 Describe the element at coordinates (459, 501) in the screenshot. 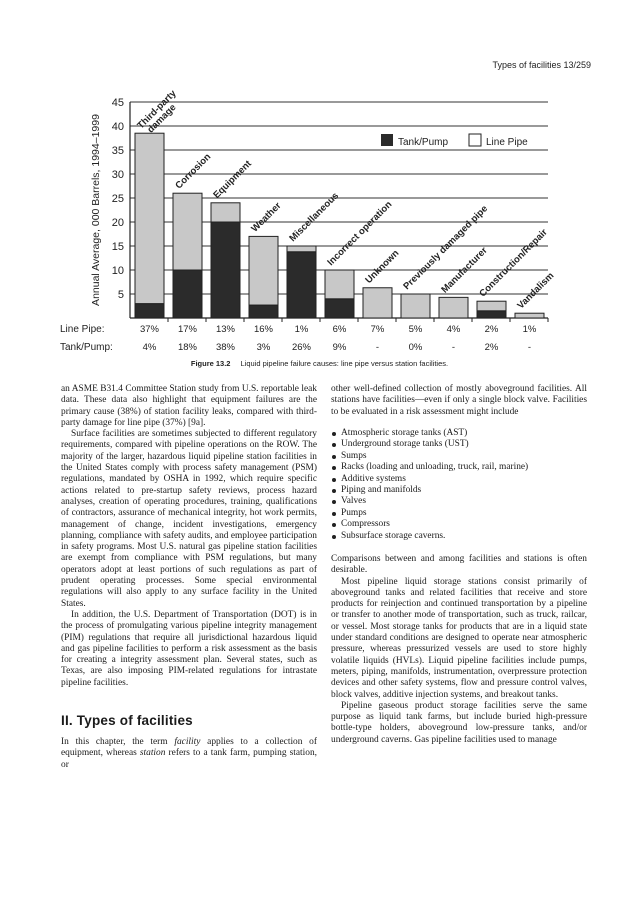

I see `list-item: Valves` at that location.